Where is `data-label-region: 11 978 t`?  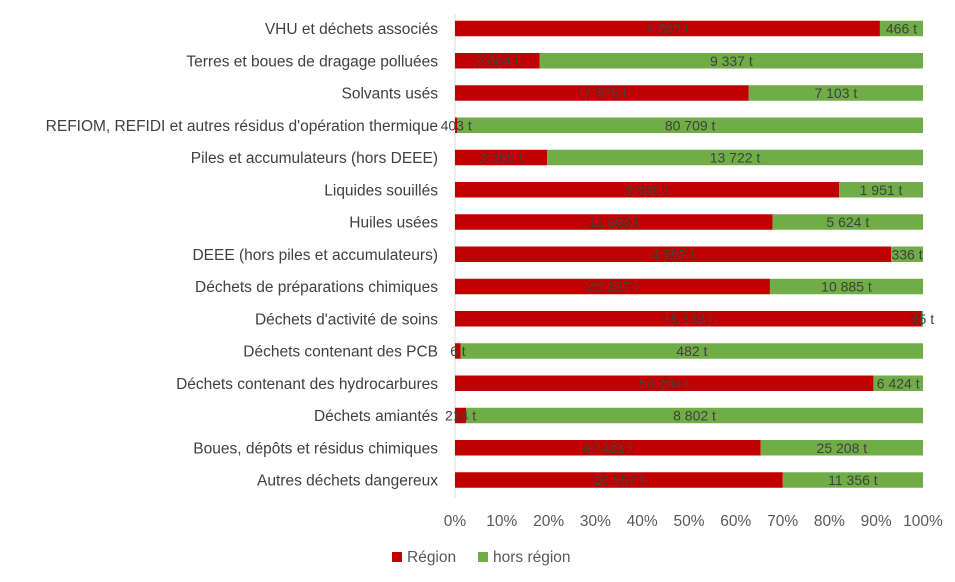
data-label-region: 11 978 t is located at coordinates (602, 93).